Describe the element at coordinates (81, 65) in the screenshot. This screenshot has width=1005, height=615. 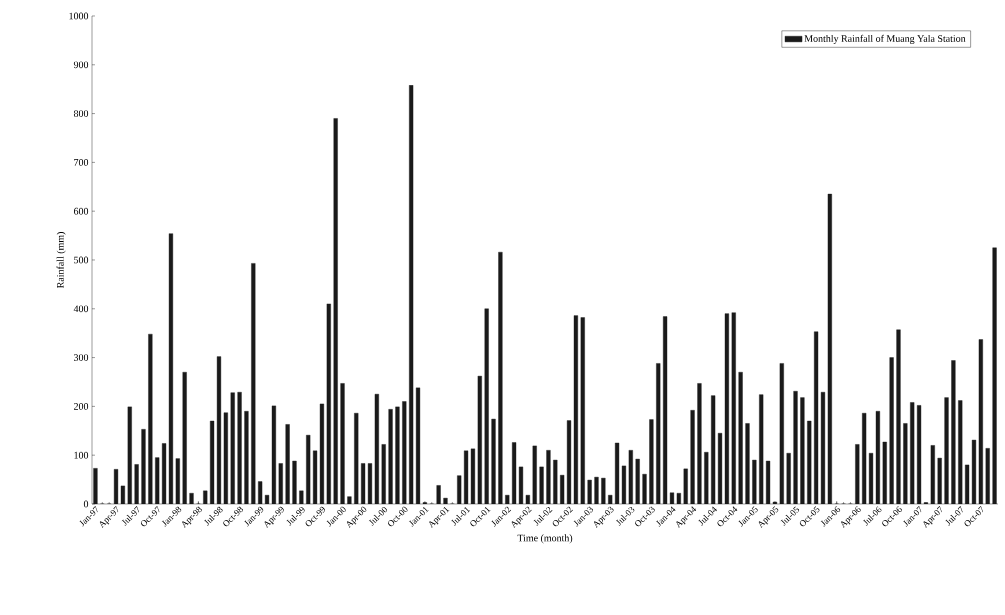
I see `y-tick-label: 900` at that location.